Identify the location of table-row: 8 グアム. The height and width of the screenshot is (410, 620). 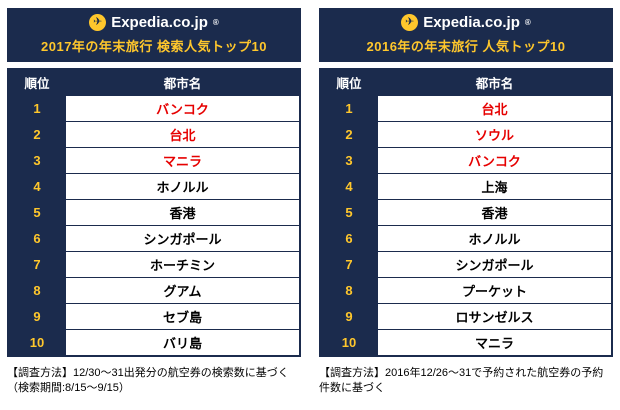
(154, 290).